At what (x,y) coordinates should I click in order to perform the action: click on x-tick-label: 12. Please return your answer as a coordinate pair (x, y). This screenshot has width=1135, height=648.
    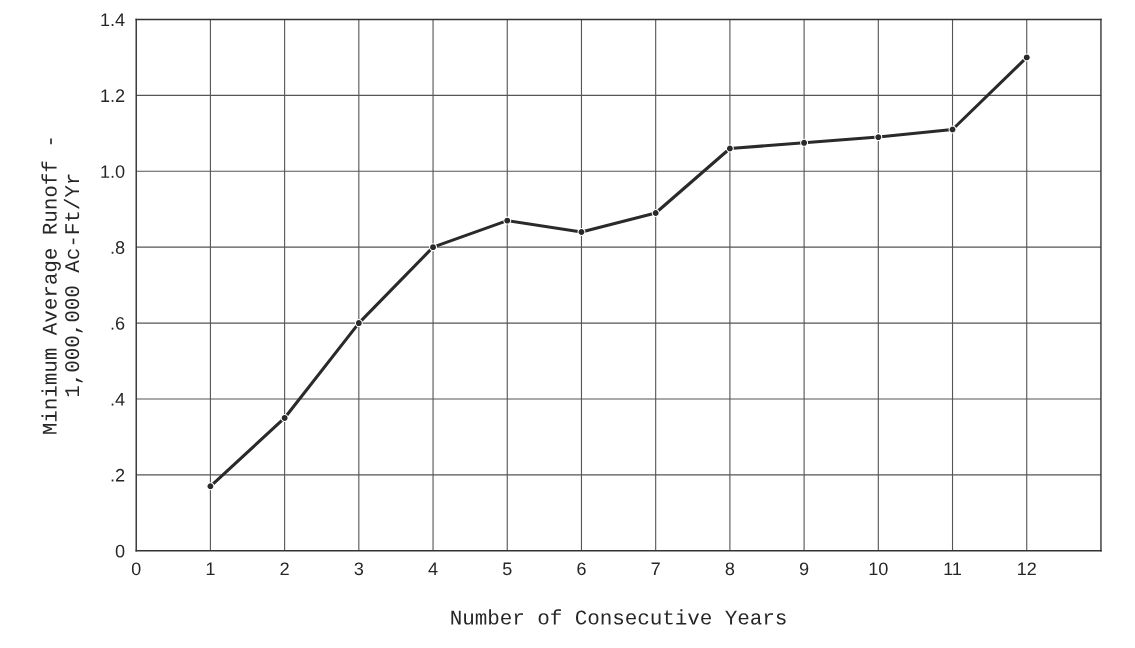
    Looking at the image, I should click on (1027, 568).